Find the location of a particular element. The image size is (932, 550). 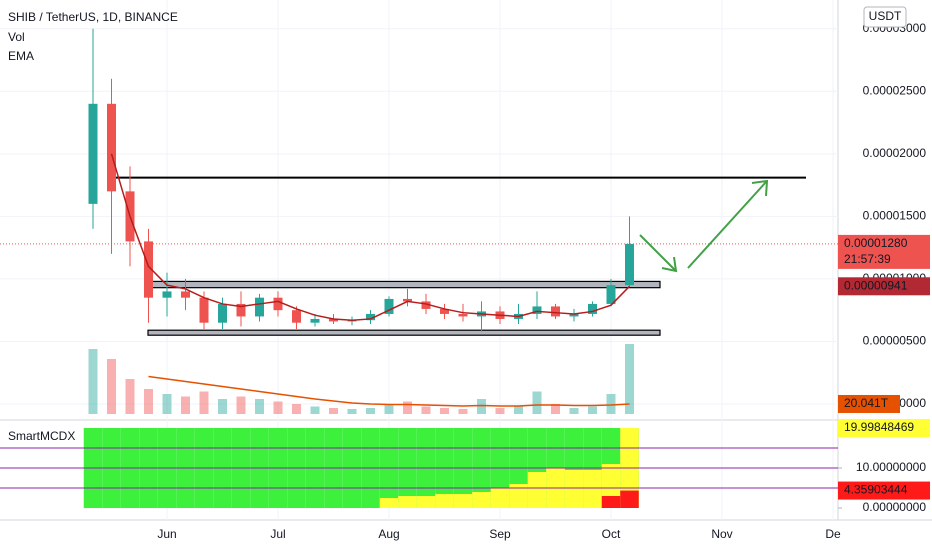

legend-vol: Vol is located at coordinates (16, 37).